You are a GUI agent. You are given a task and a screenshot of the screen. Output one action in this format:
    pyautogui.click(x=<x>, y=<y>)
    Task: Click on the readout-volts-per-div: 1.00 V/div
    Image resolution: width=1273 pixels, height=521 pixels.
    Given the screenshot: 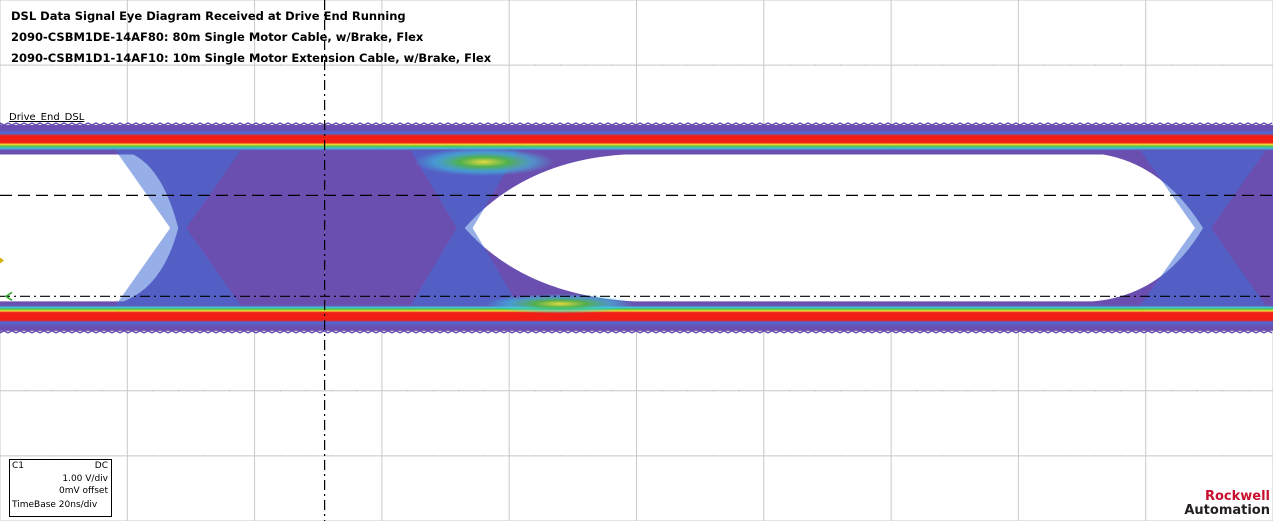 What is the action you would take?
    pyautogui.click(x=85, y=479)
    